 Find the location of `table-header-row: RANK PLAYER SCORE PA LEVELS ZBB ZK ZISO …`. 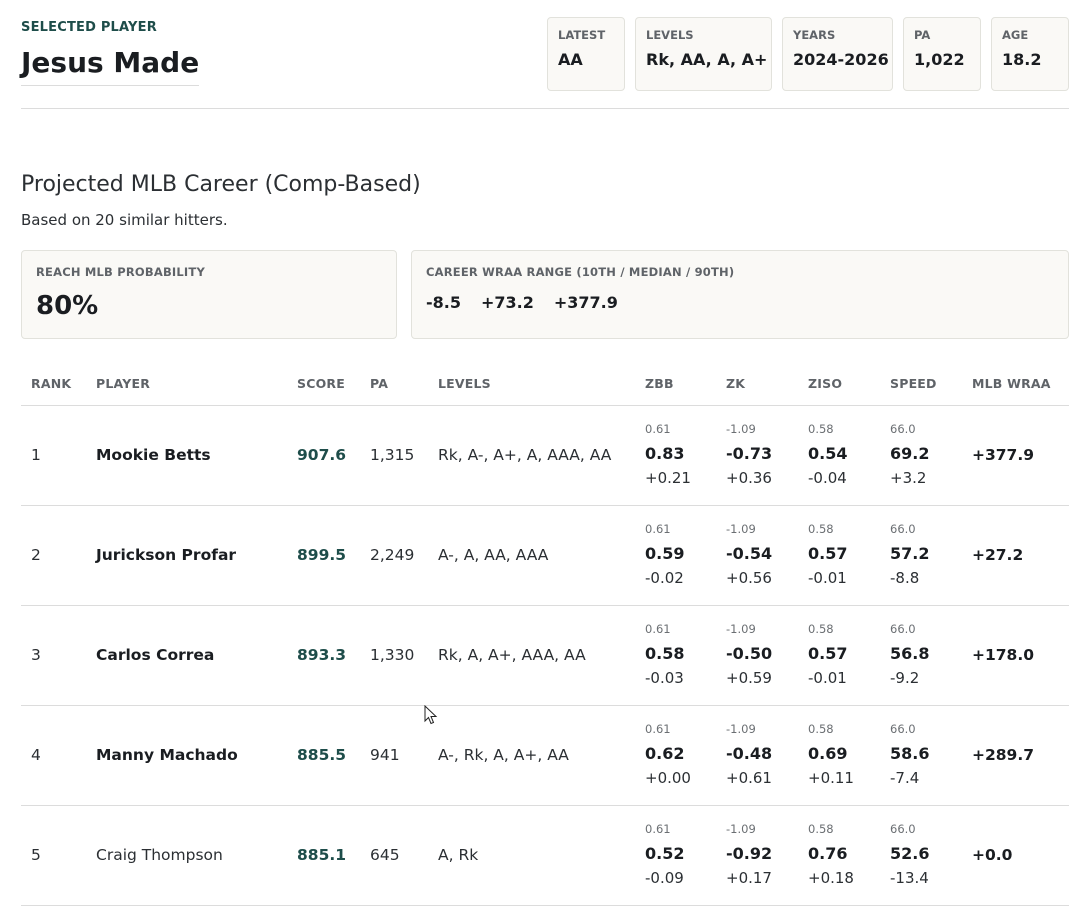

table-header-row: RANK PLAYER SCORE PA LEVELS ZBB ZK ZISO … is located at coordinates (545, 384).